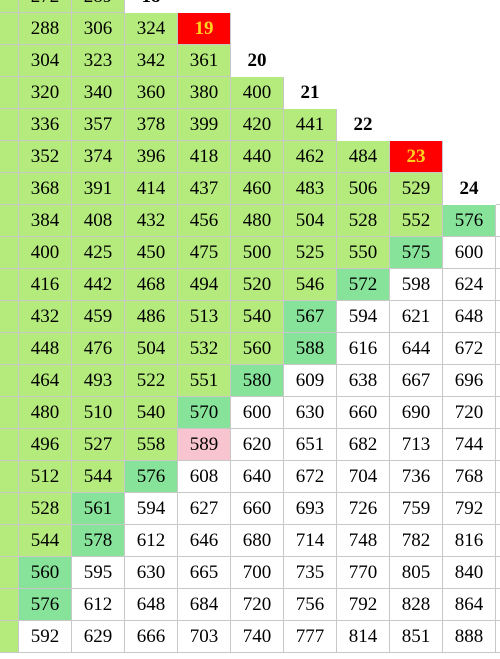 The height and width of the screenshot is (659, 500). I want to click on diagonal-header-cell: 24, so click(469, 188).